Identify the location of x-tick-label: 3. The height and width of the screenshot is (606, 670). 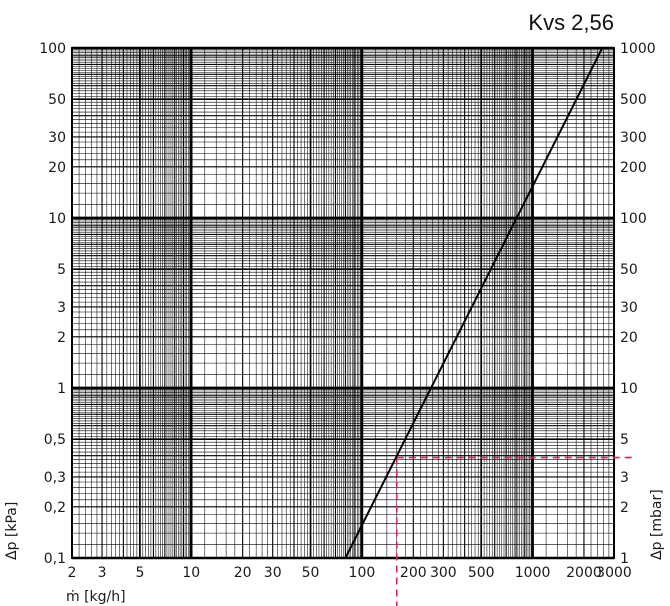
(102, 573).